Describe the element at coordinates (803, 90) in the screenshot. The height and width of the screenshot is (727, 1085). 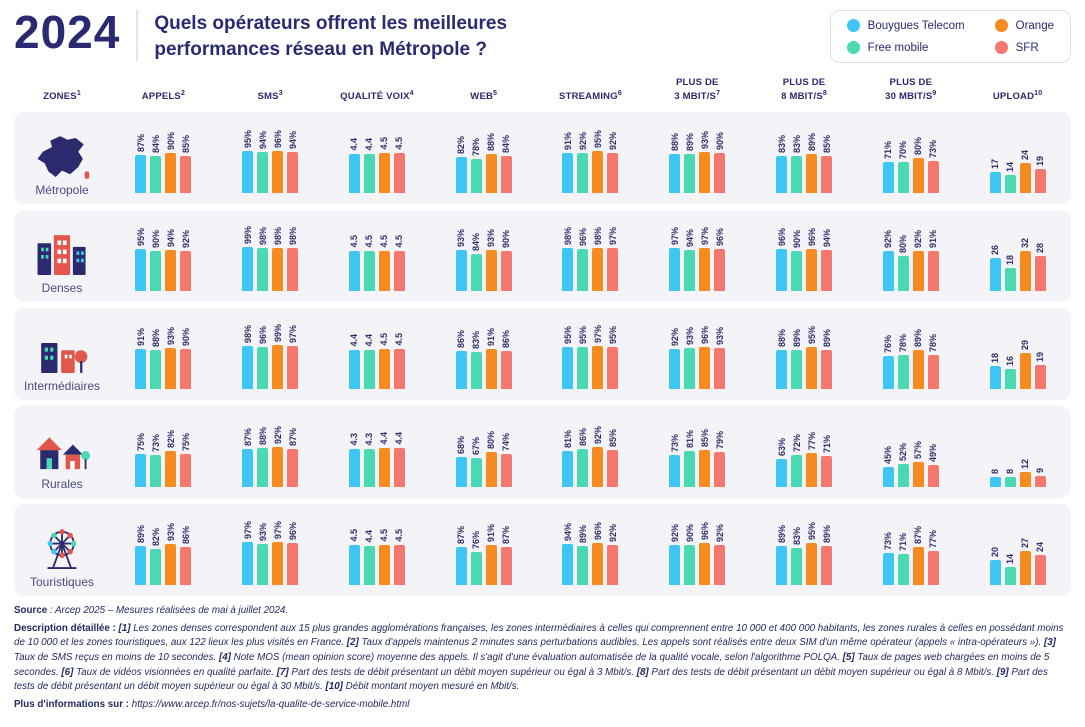
I see `column-header-label: PLUS DE 8 MBIT/S` at that location.